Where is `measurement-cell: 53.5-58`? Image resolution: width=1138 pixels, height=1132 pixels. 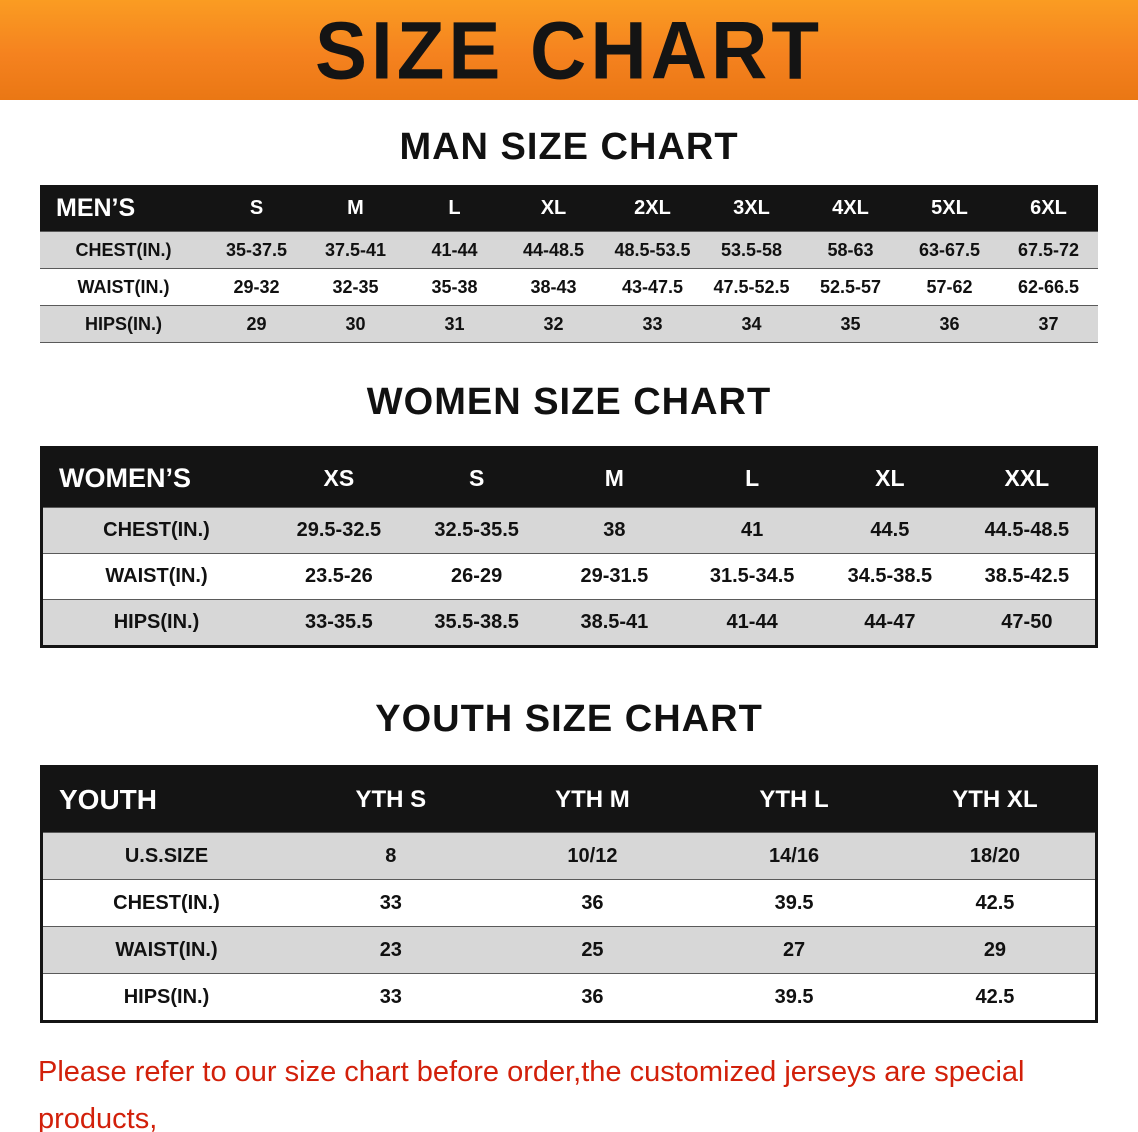 measurement-cell: 53.5-58 is located at coordinates (751, 250).